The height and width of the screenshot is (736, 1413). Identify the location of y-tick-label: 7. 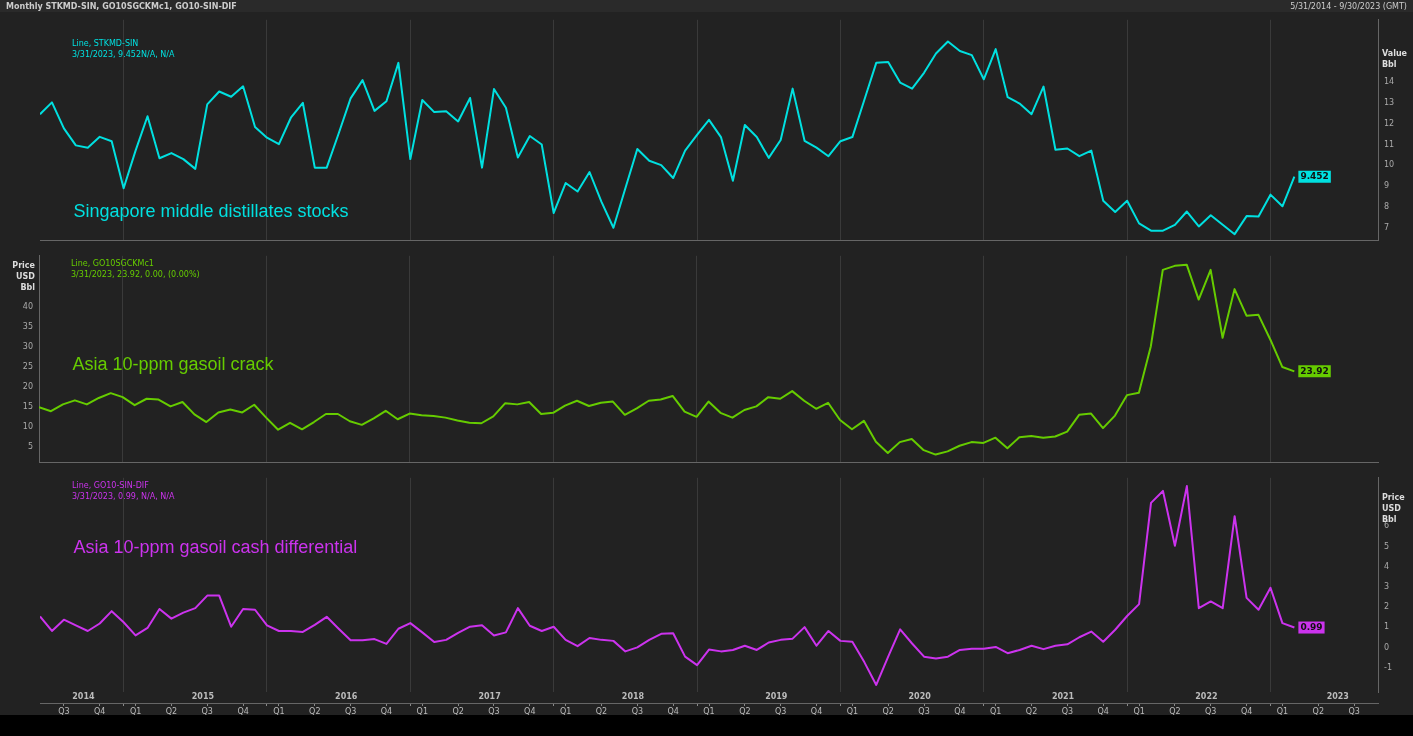
(1387, 227).